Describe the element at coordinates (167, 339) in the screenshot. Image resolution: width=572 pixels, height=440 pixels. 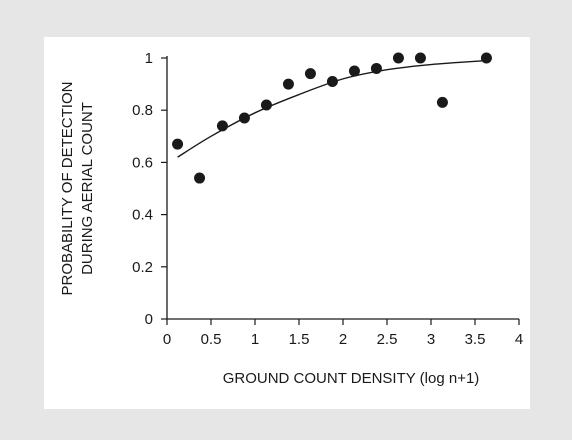
I see `x-tick-label: 0` at that location.